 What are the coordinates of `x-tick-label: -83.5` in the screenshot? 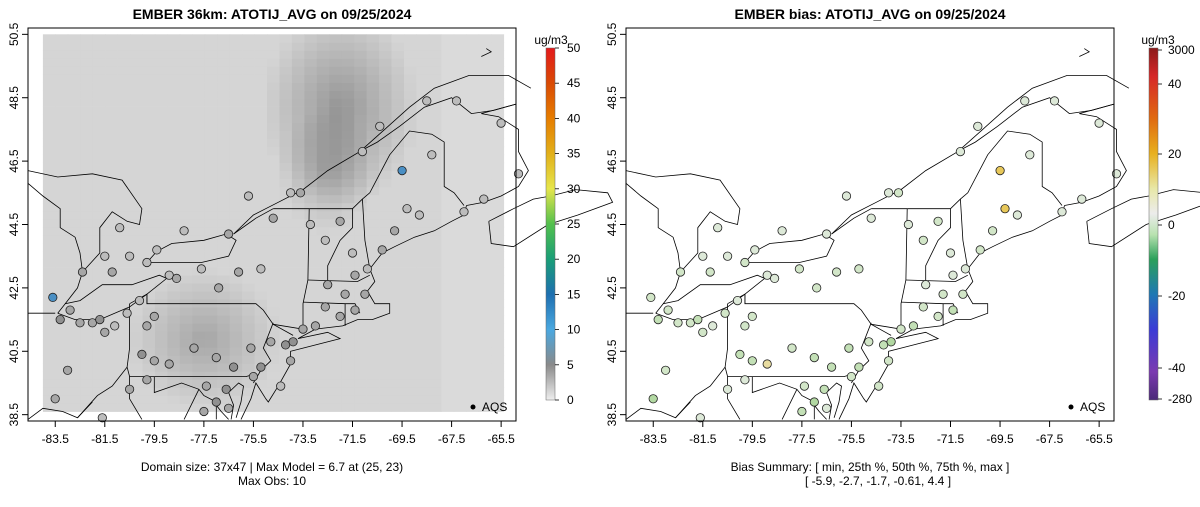 It's located at (654, 439).